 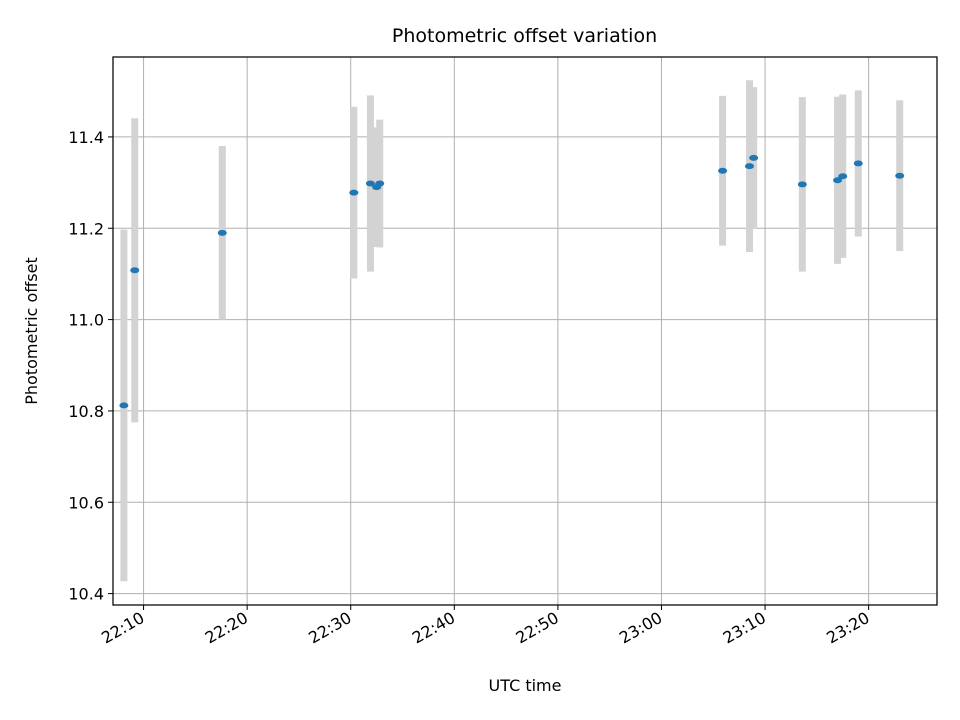 What do you see at coordinates (86, 594) in the screenshot?
I see `y-tick-label: 10.4` at bounding box center [86, 594].